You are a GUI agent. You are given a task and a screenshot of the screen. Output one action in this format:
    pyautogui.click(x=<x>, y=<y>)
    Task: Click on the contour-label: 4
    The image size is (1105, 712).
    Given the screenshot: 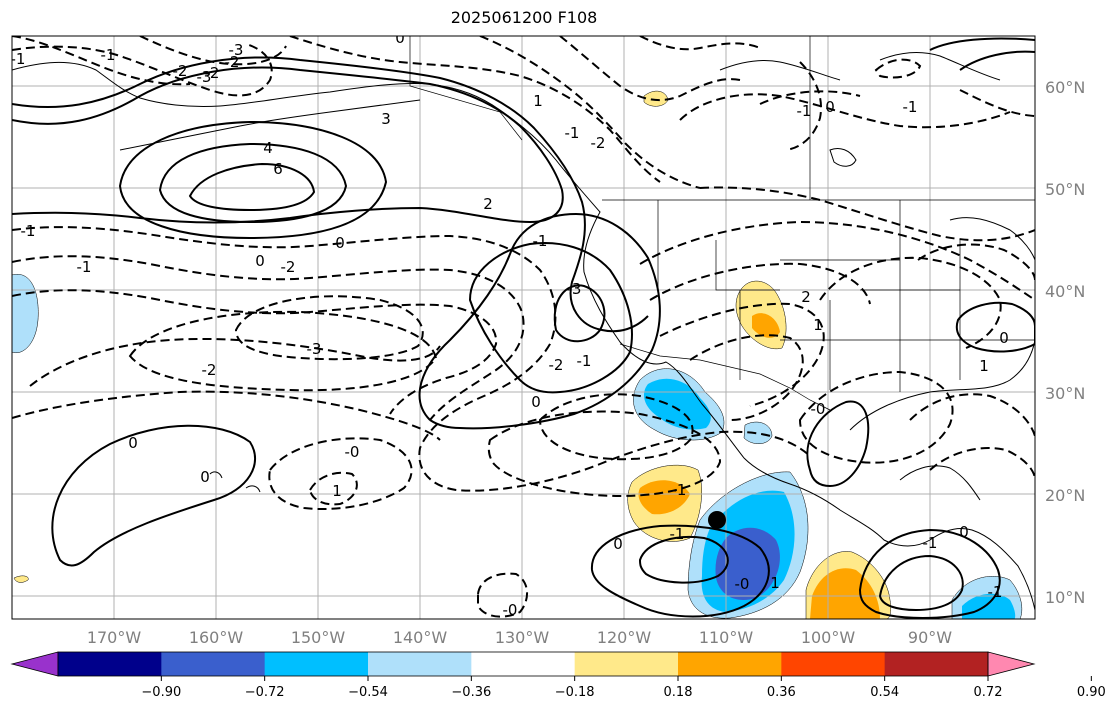 What is the action you would take?
    pyautogui.click(x=268, y=148)
    